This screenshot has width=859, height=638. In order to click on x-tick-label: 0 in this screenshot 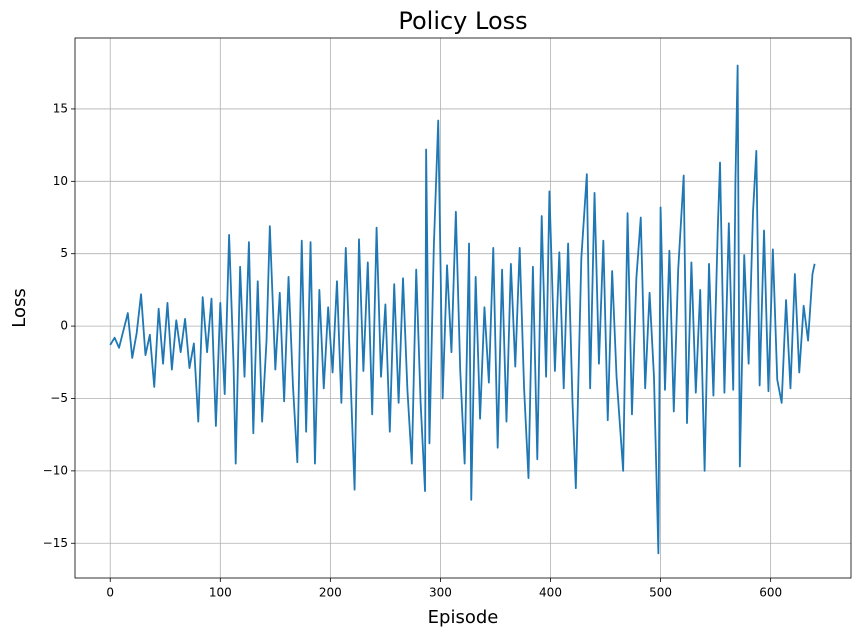, I will do `click(110, 593)`.